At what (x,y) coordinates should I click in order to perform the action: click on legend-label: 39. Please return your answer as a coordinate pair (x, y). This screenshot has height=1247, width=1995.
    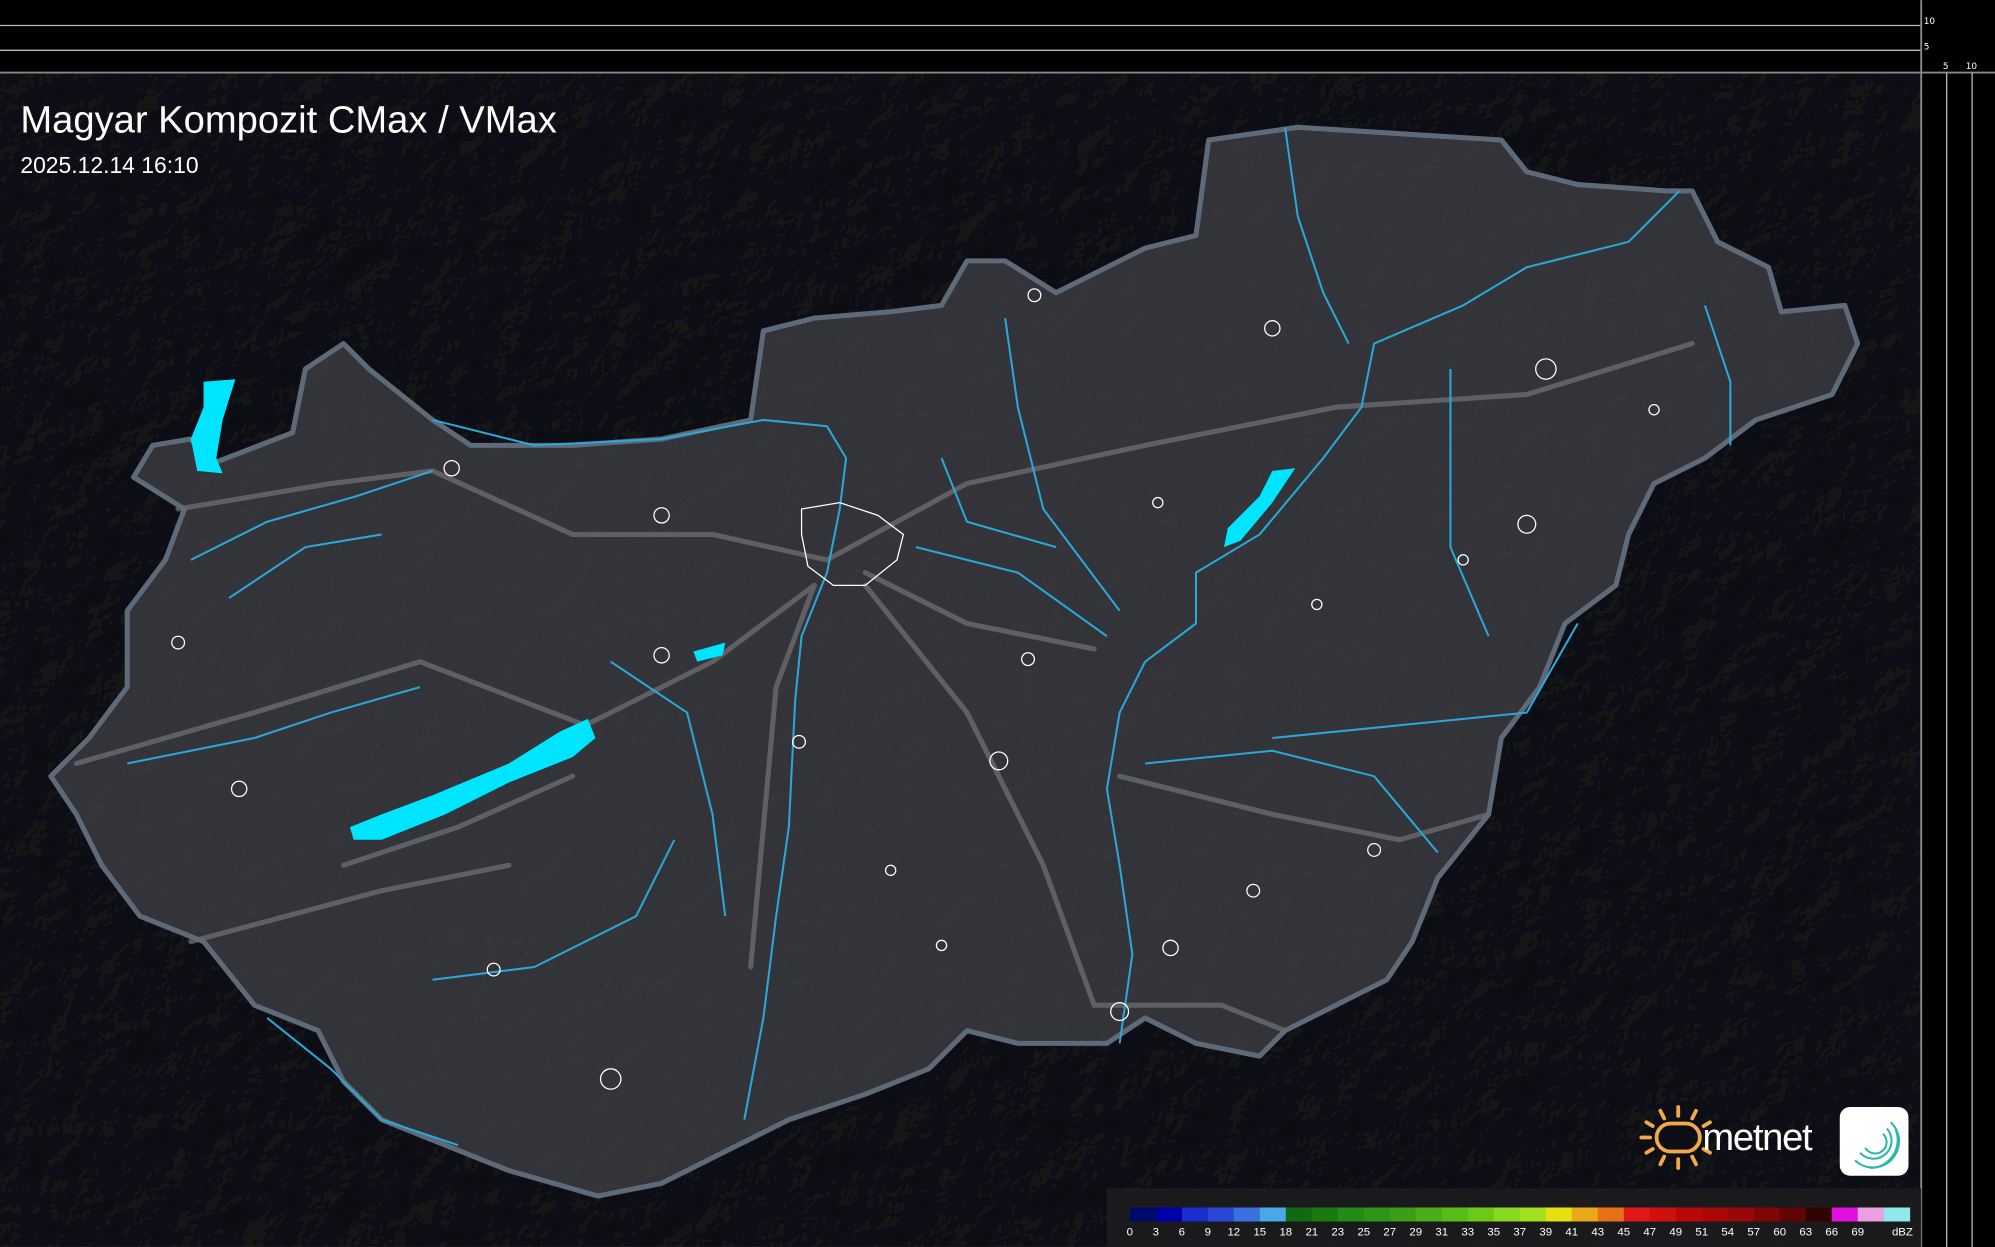
    Looking at the image, I should click on (1545, 1232).